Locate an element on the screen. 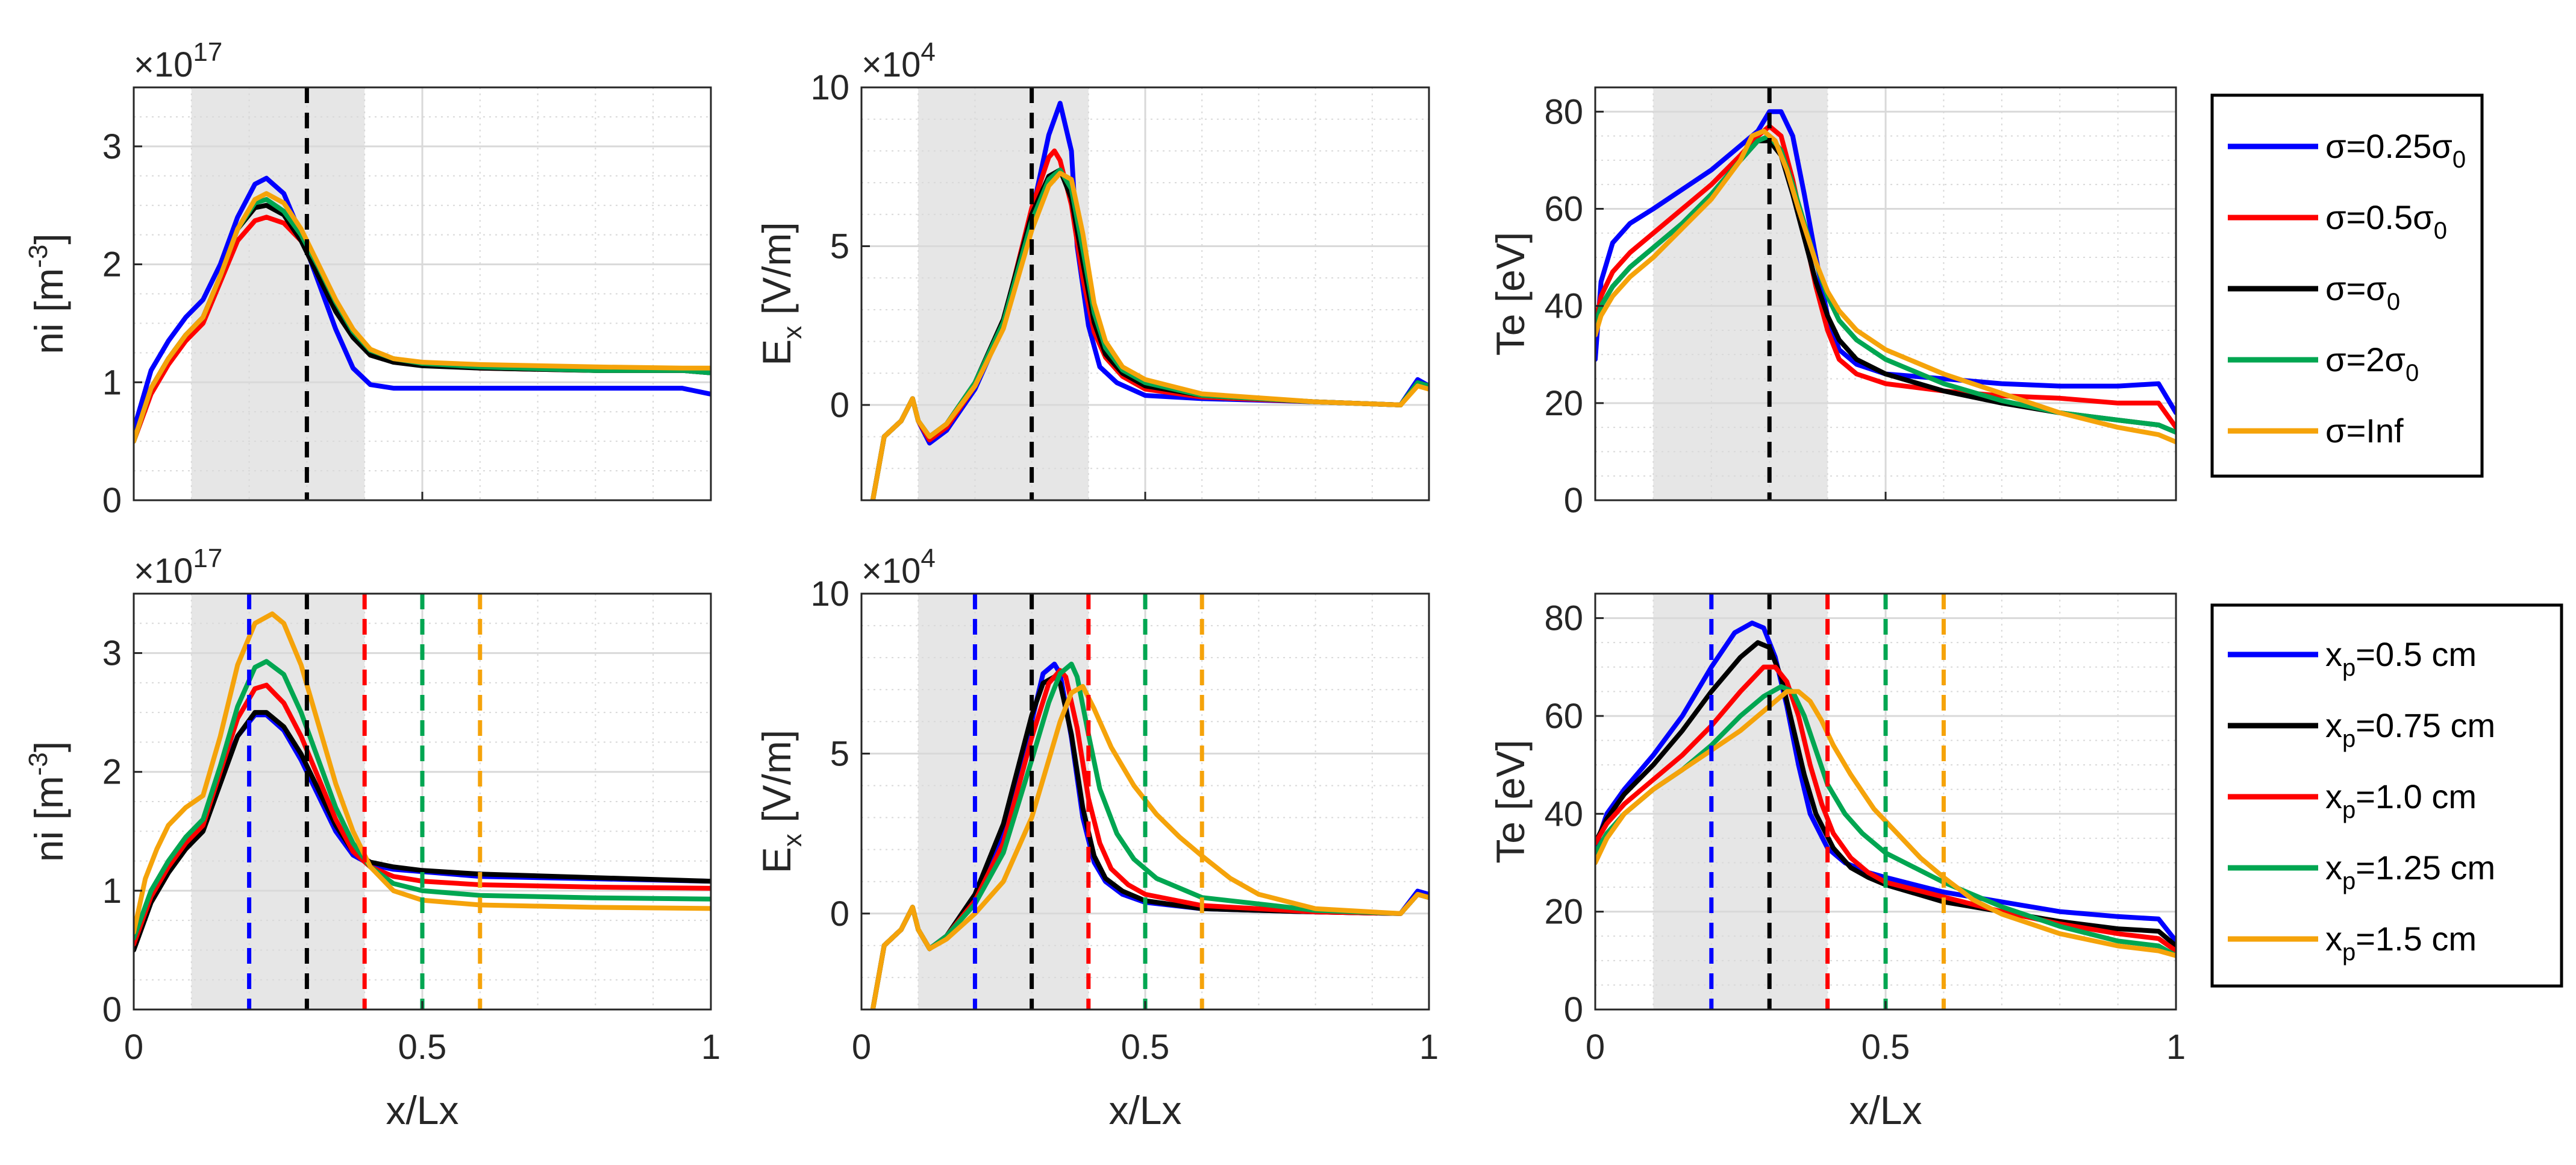  legend-label: σ=2σ0 is located at coordinates (2372, 363).